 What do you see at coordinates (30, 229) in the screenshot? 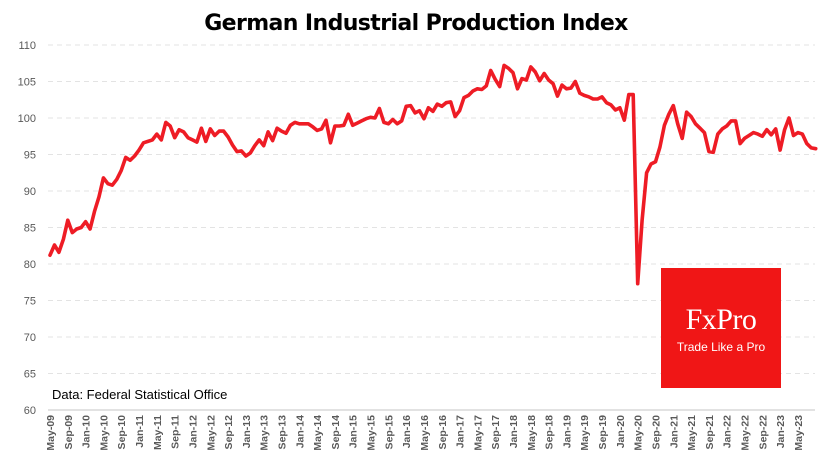
I see `y-tick-label: 85` at bounding box center [30, 229].